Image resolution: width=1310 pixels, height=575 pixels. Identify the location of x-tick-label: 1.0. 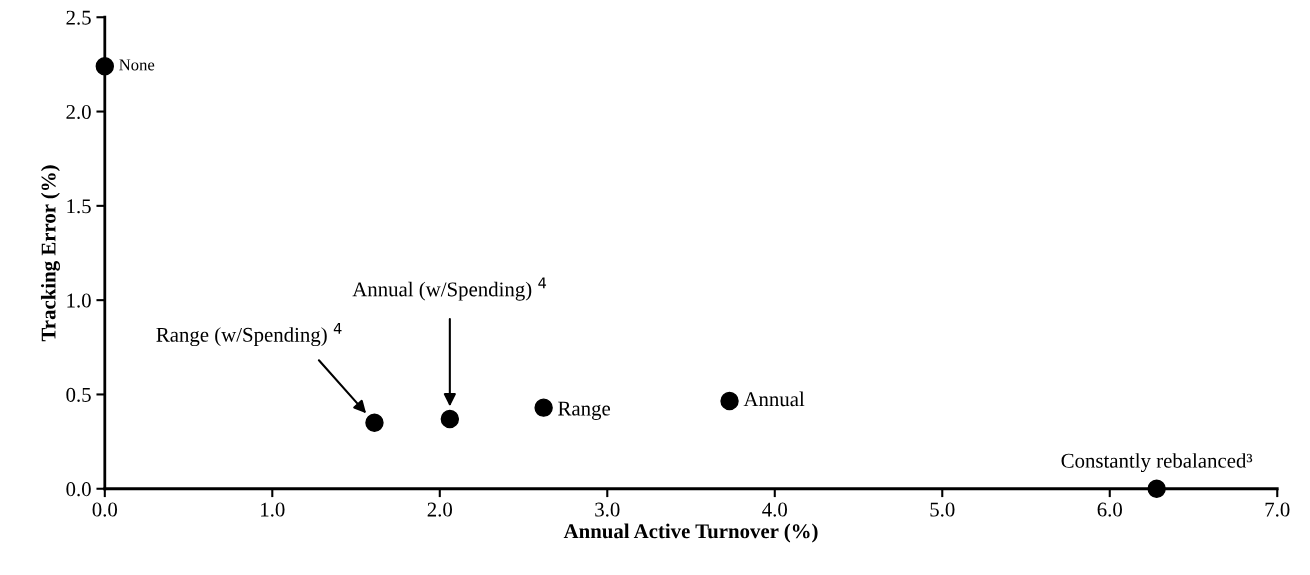
(273, 509).